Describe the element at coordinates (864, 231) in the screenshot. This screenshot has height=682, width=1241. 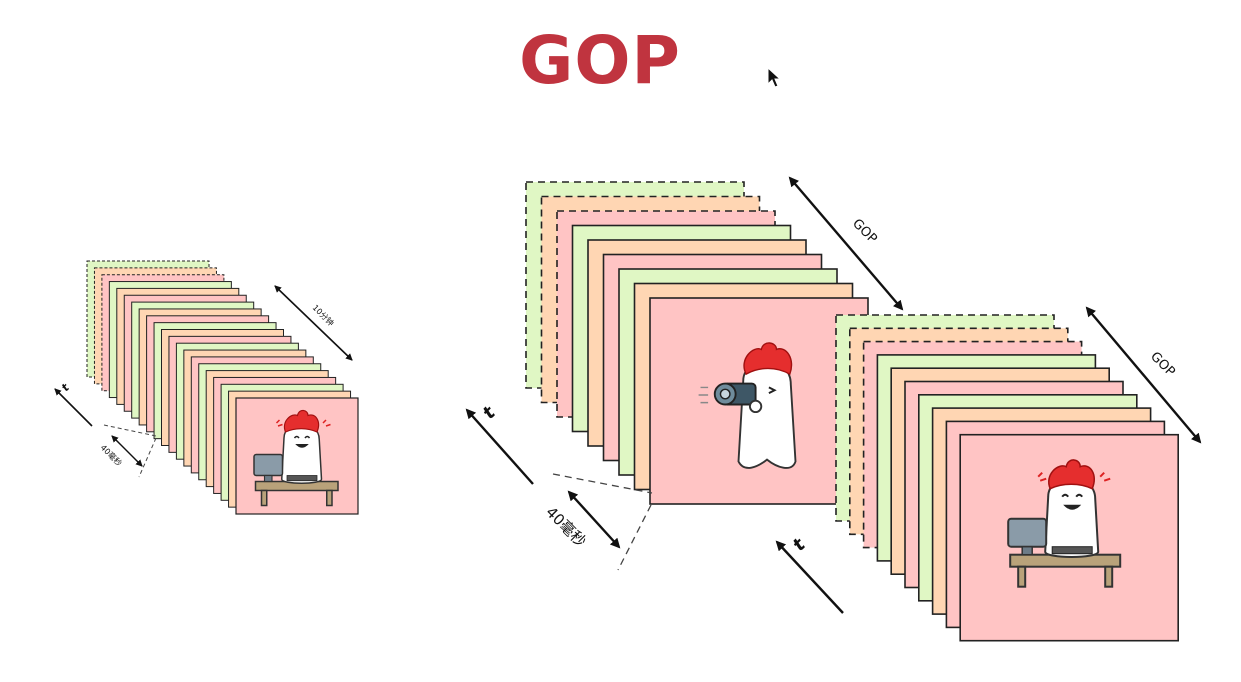
I see `gop-label-1: GOP` at that location.